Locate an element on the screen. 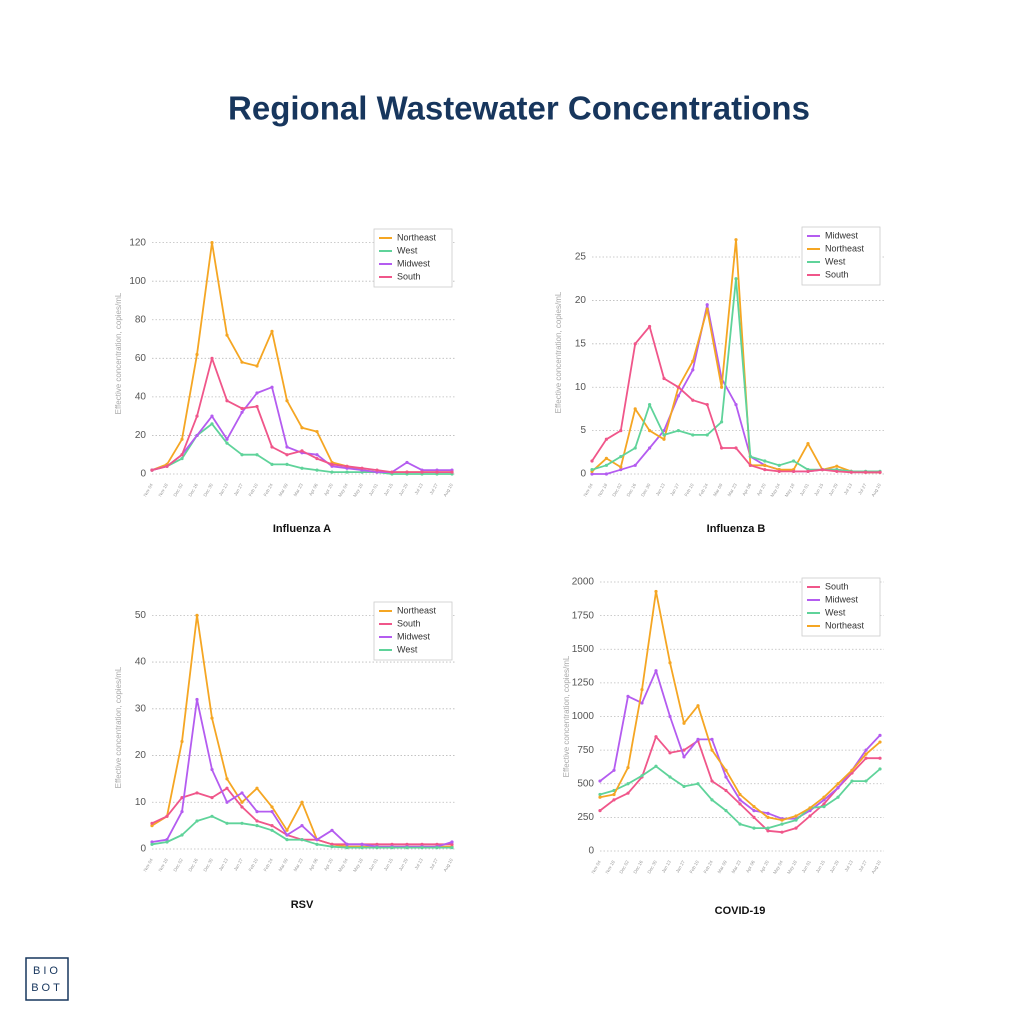 The image size is (1024, 1024). chart-title: RSV is located at coordinates (302, 905).